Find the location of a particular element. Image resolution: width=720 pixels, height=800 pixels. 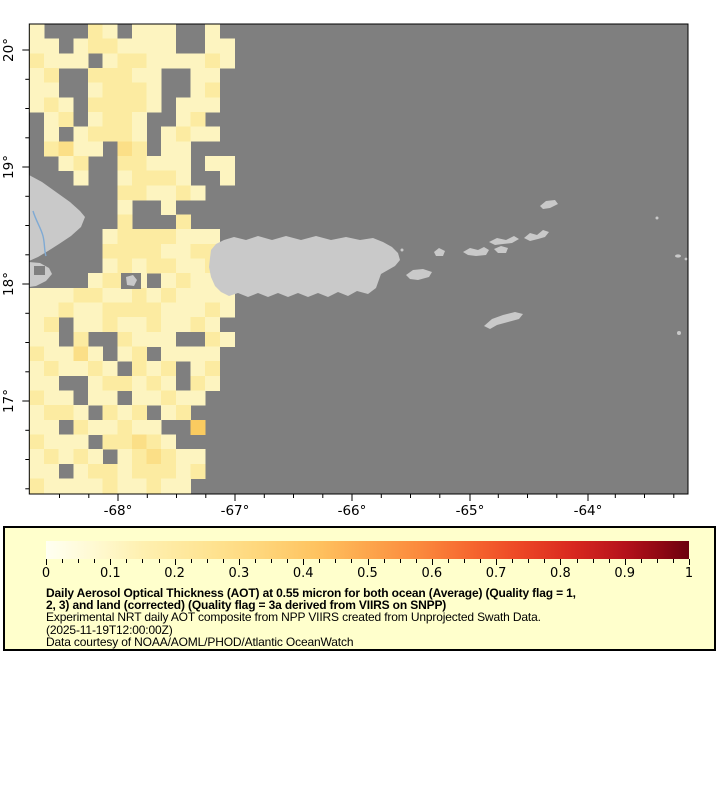

st-john-island is located at coordinates (501, 249).